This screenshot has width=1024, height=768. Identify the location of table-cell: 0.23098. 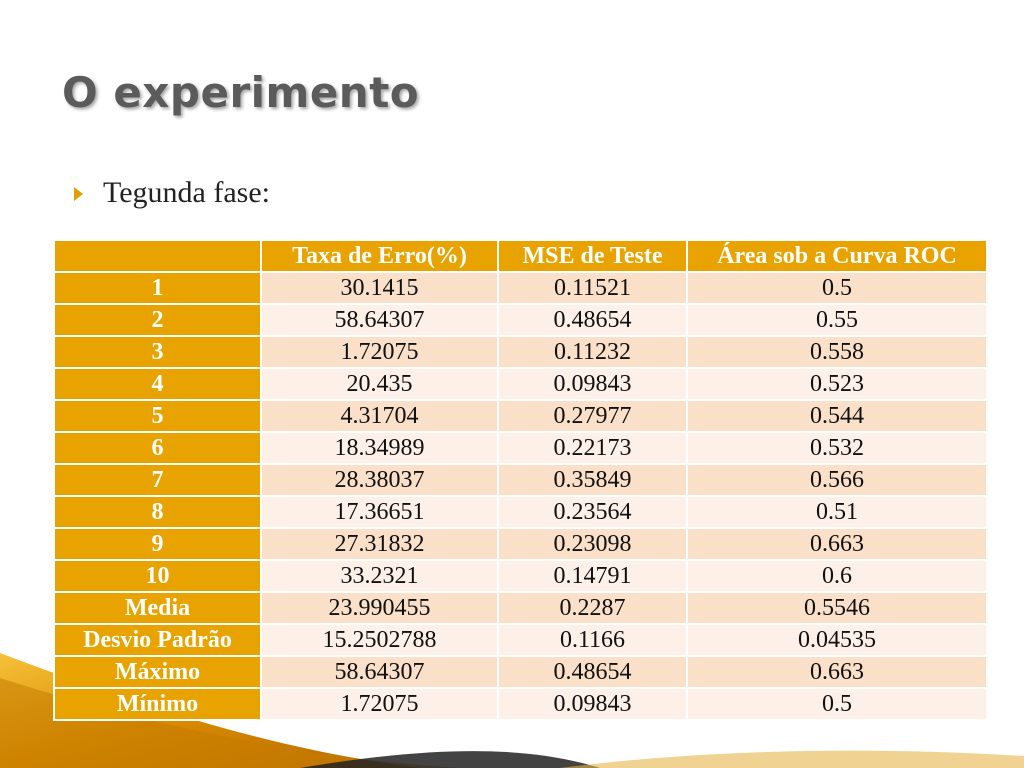
(592, 544).